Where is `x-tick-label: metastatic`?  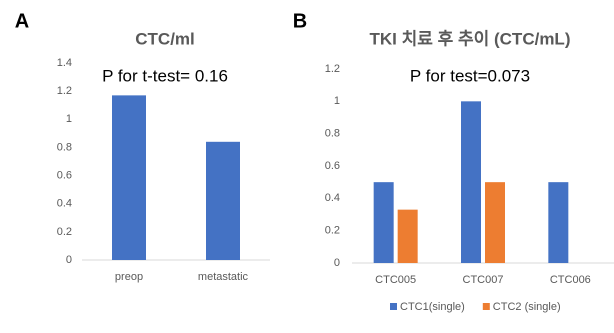 x-tick-label: metastatic is located at coordinates (223, 277).